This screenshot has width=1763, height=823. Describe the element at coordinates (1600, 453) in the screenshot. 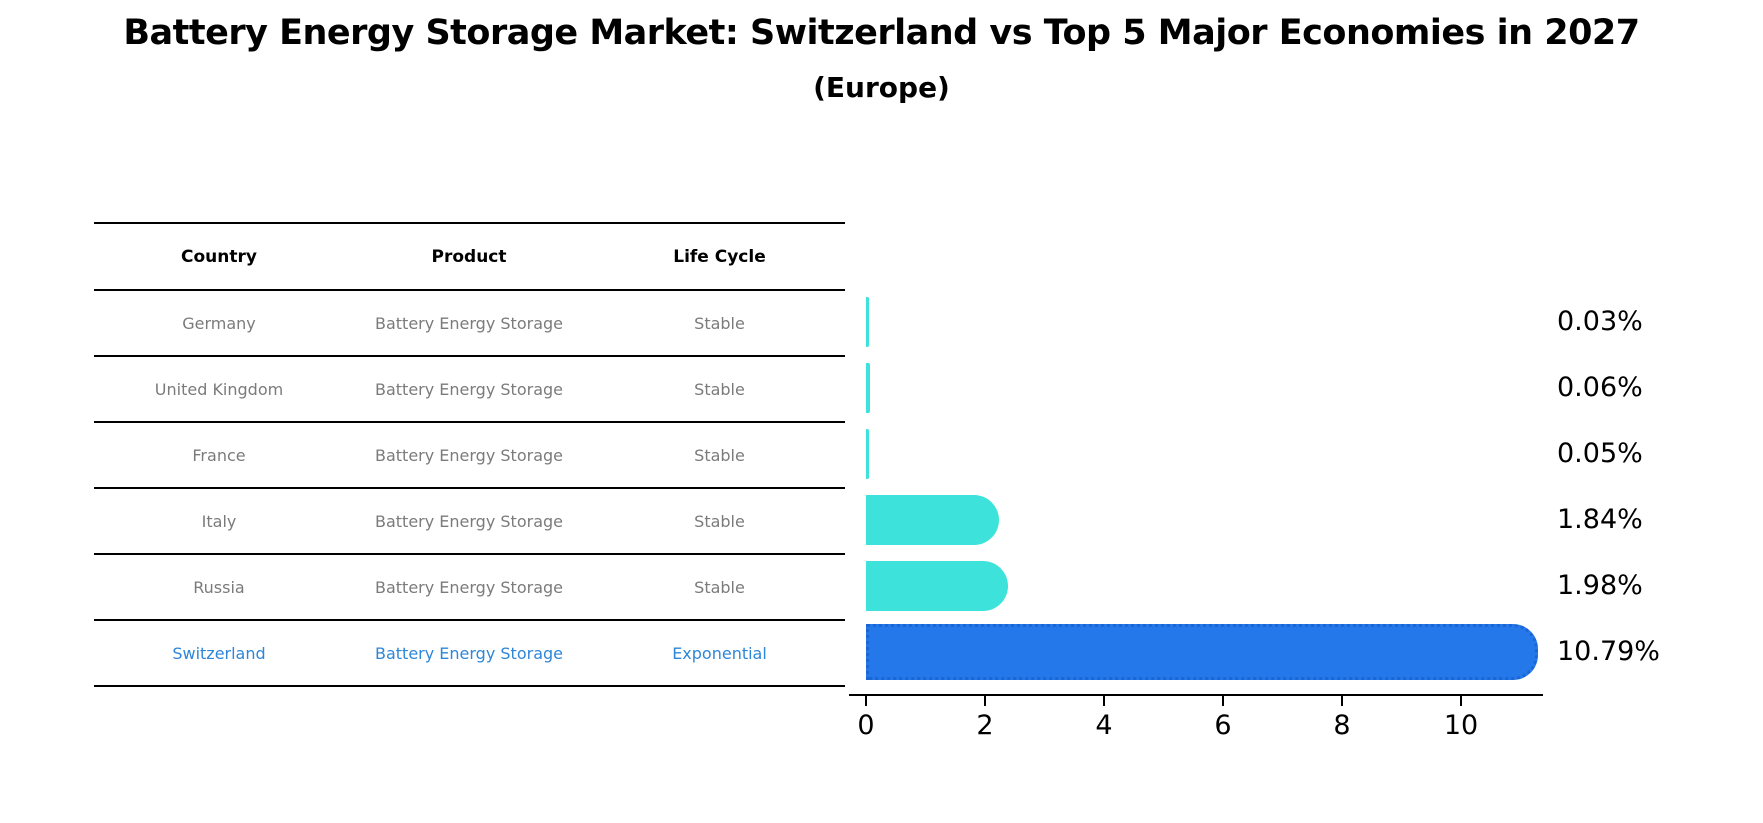

I see `value-label-france: 0.05%` at that location.